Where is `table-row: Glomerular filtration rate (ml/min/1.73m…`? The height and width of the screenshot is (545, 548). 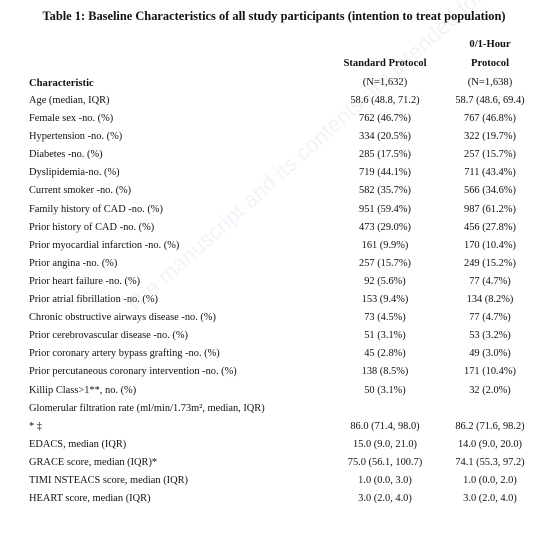 table-row: Glomerular filtration rate (ml/min/1.73m… is located at coordinates (274, 412).